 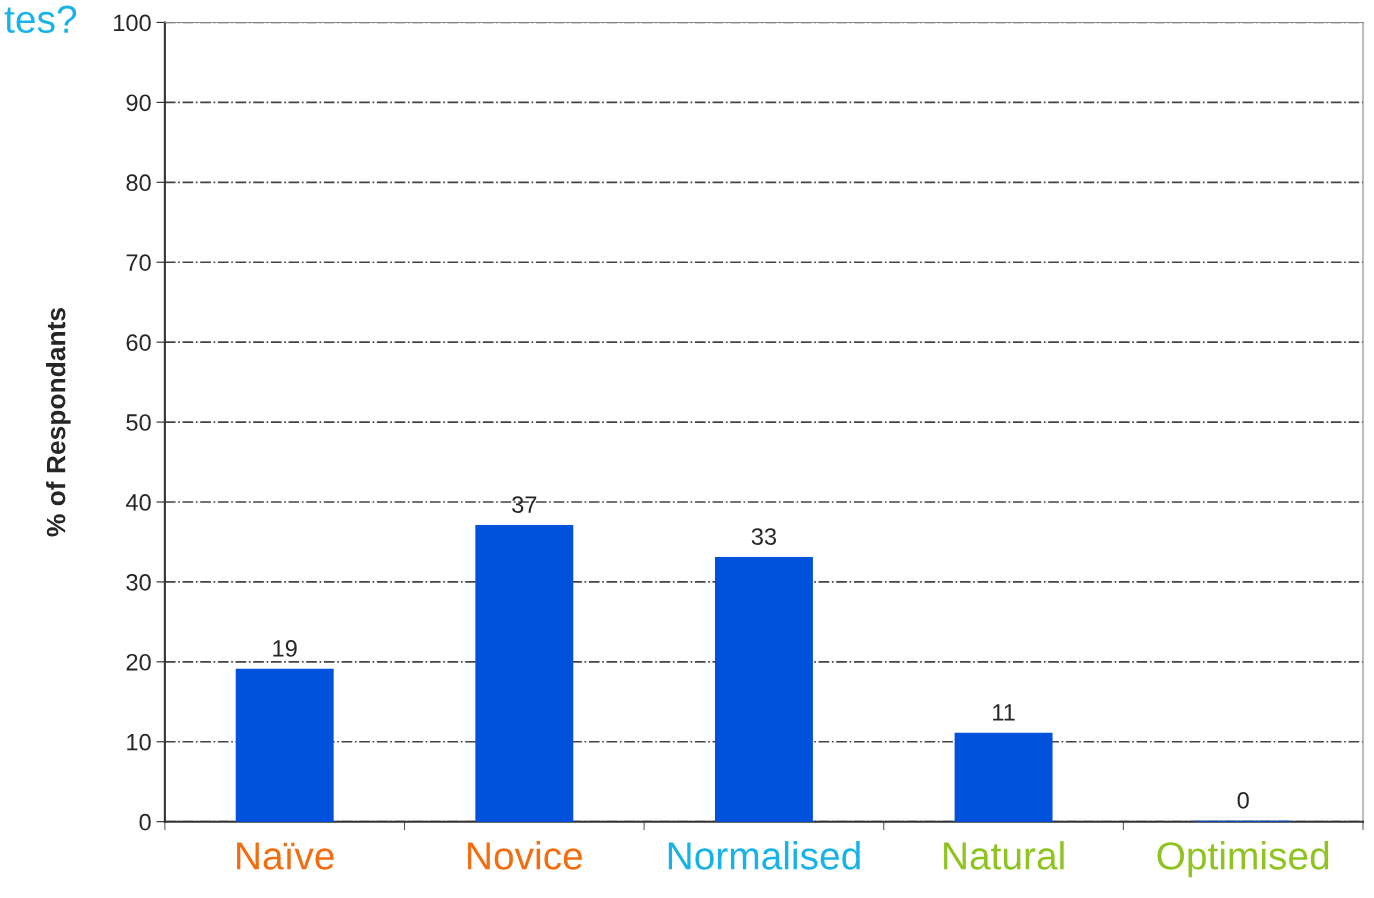 I want to click on y-tick-label: 90, so click(x=138, y=103).